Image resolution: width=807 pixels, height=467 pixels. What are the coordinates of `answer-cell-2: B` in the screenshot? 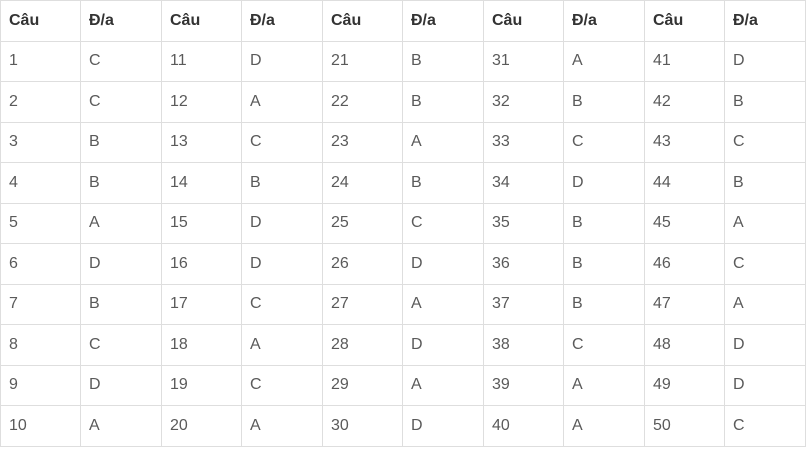 It's located at (282, 183).